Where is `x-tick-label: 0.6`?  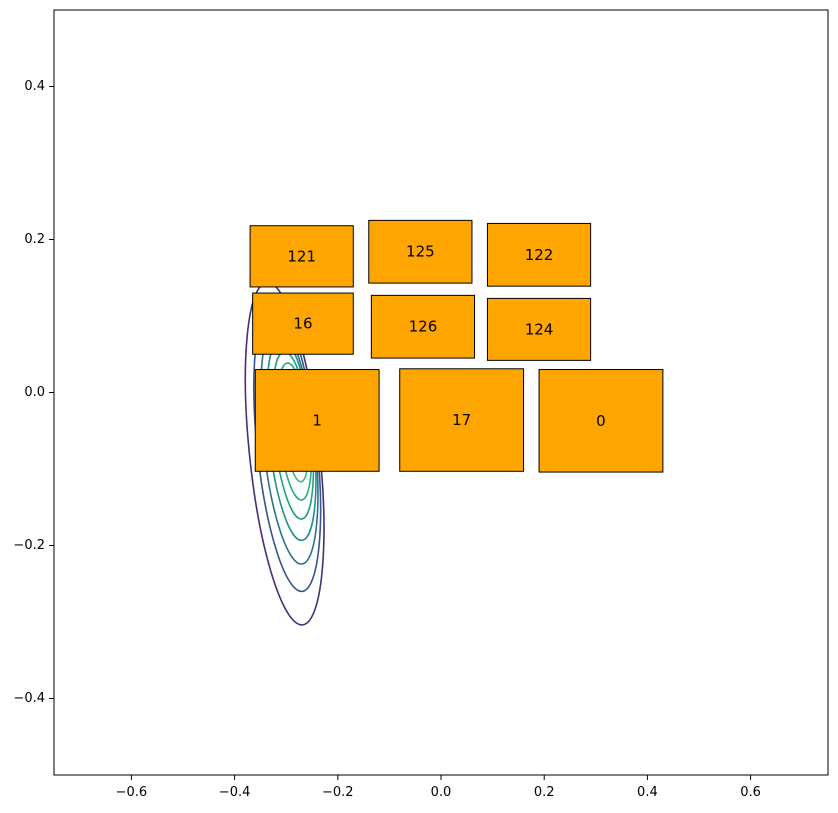 x-tick-label: 0.6 is located at coordinates (750, 792).